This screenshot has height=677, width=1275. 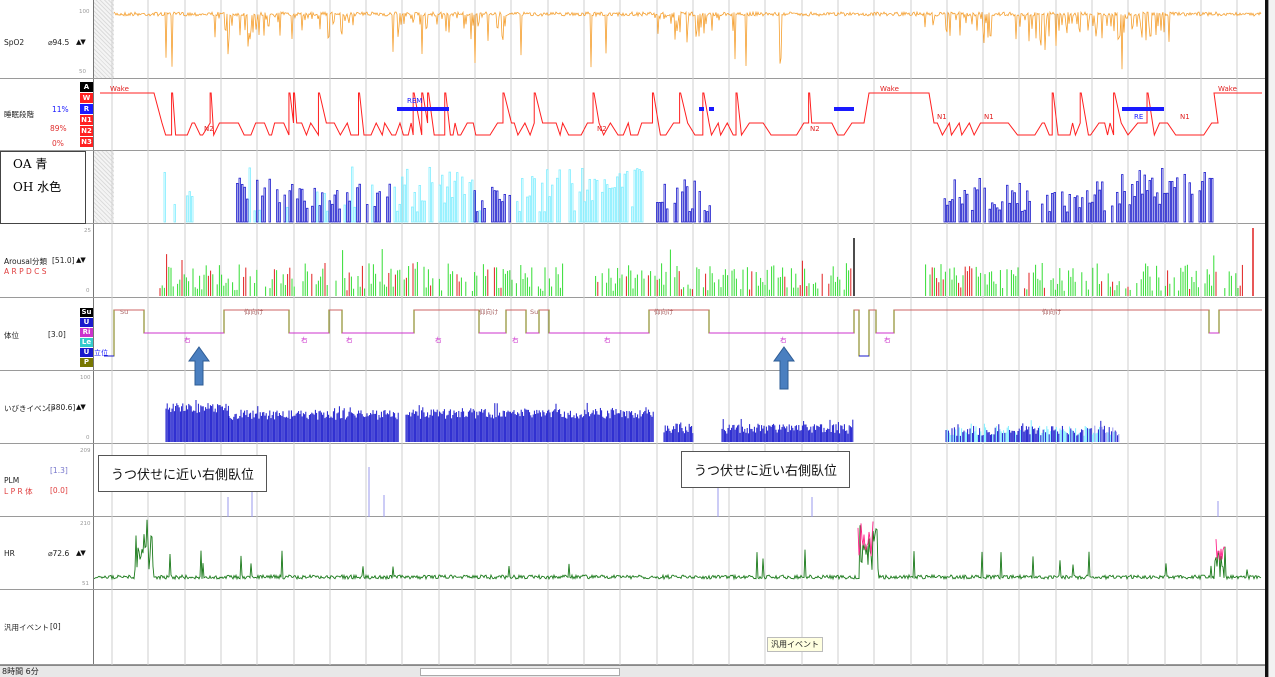 I want to click on snore-channel: いびきイベント [380.6] ▲▼ 100 0, so click(x=637, y=407).